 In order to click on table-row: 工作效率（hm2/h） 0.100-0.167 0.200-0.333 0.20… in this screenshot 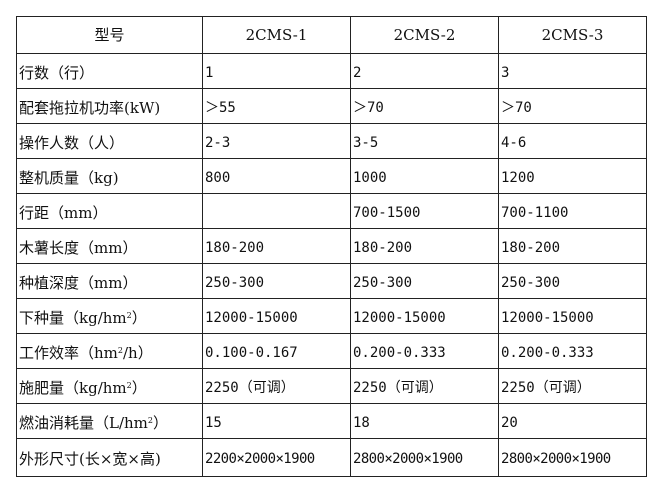, I will do `click(331, 351)`.